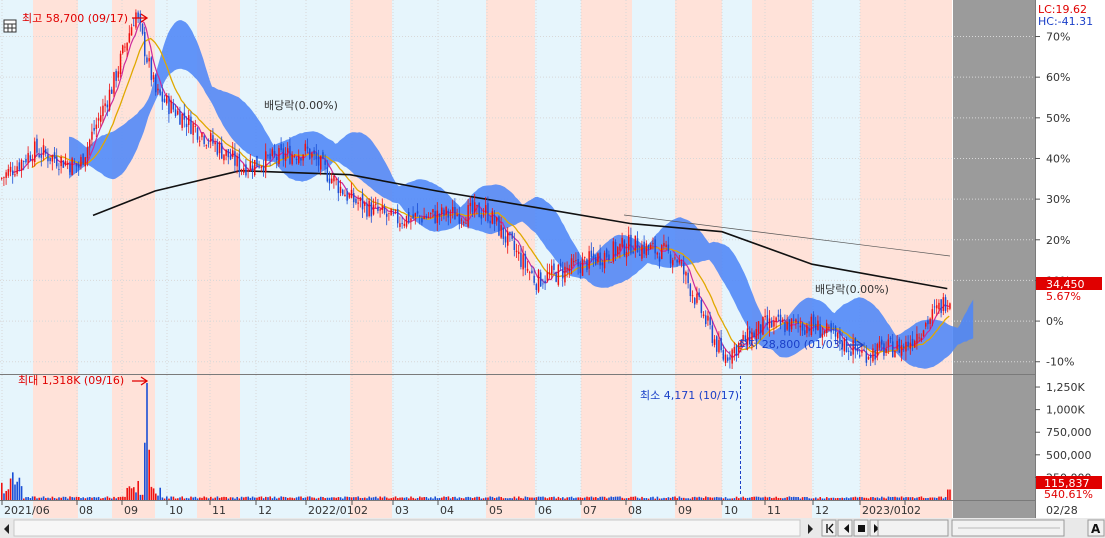 This screenshot has height=538, width=1105. What do you see at coordinates (407, 528) in the screenshot?
I see `scrollbar-track` at bounding box center [407, 528].